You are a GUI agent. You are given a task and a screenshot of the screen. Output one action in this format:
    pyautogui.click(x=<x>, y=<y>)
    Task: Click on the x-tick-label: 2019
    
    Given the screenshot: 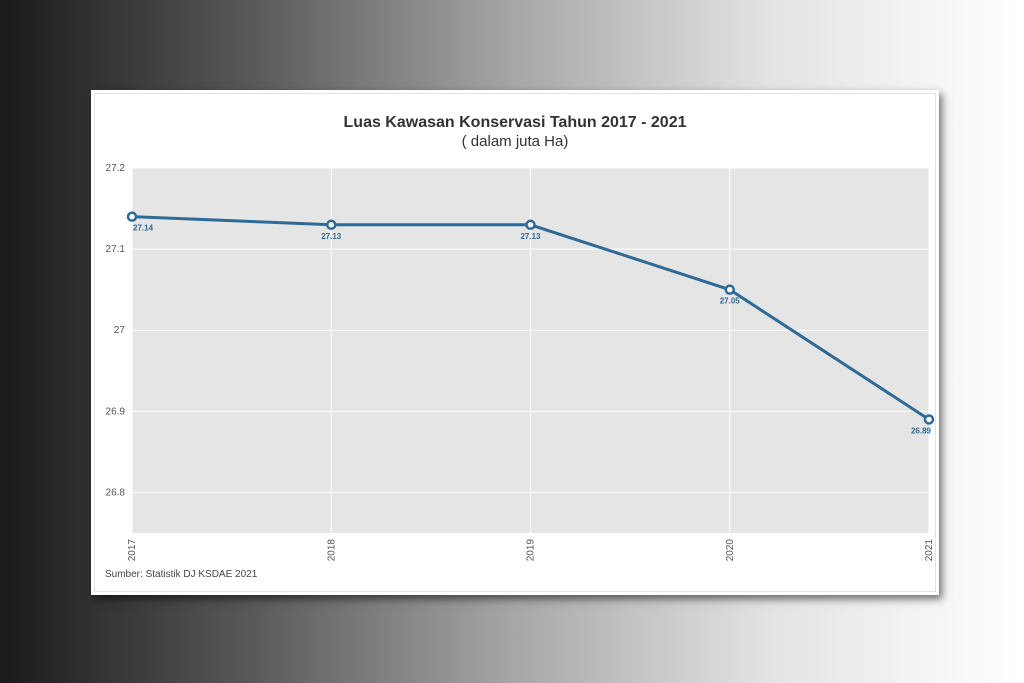 What is the action you would take?
    pyautogui.click(x=531, y=550)
    